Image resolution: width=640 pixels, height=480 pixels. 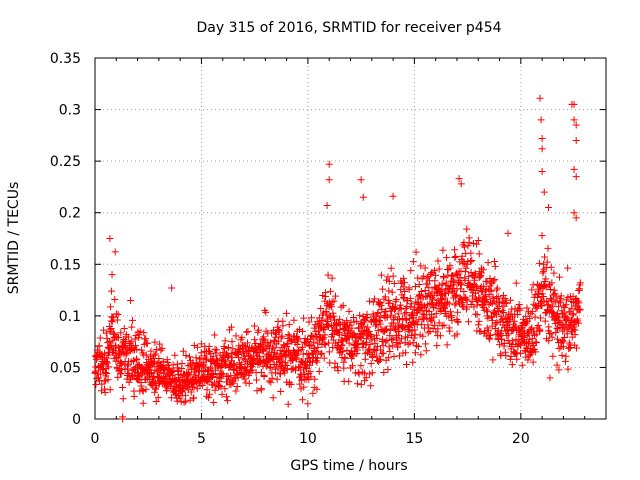 I want to click on x-tick-label: 0, so click(x=95, y=439).